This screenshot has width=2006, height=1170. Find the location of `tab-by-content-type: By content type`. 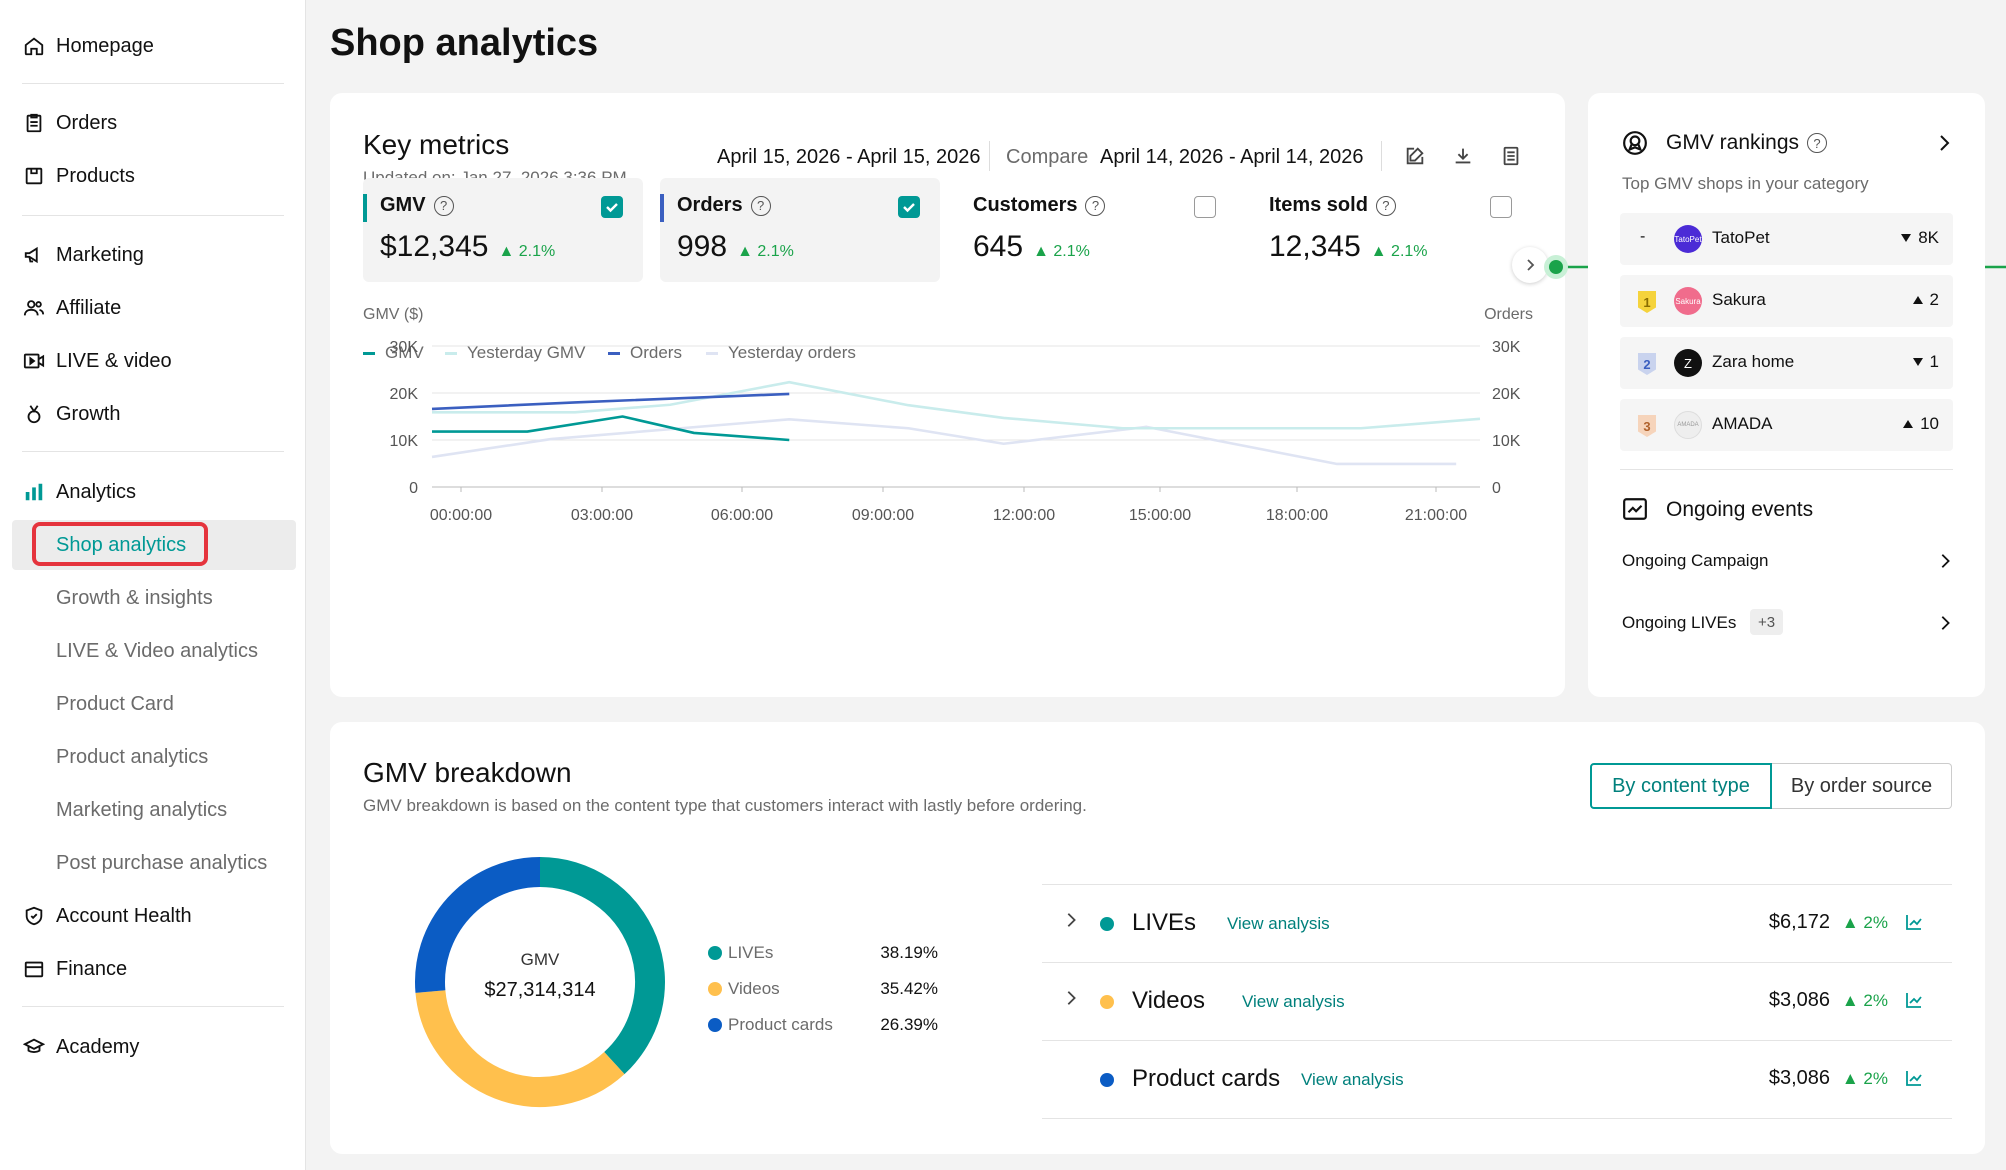

tab-by-content-type: By content type is located at coordinates (1681, 786).